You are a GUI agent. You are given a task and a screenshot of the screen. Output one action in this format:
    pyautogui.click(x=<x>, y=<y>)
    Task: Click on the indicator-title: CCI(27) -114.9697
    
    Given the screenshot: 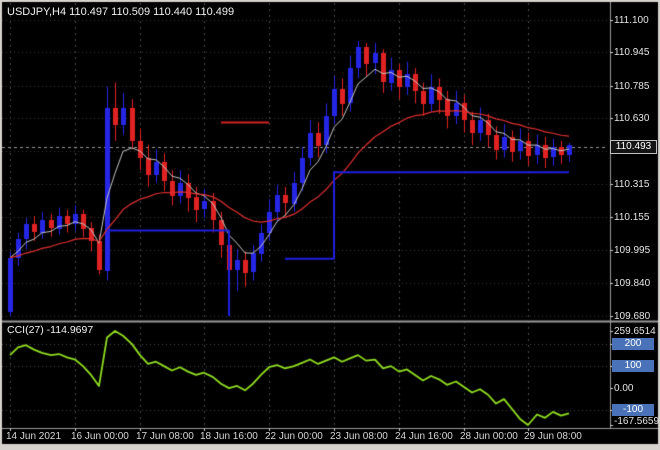 What is the action you would take?
    pyautogui.click(x=50, y=330)
    